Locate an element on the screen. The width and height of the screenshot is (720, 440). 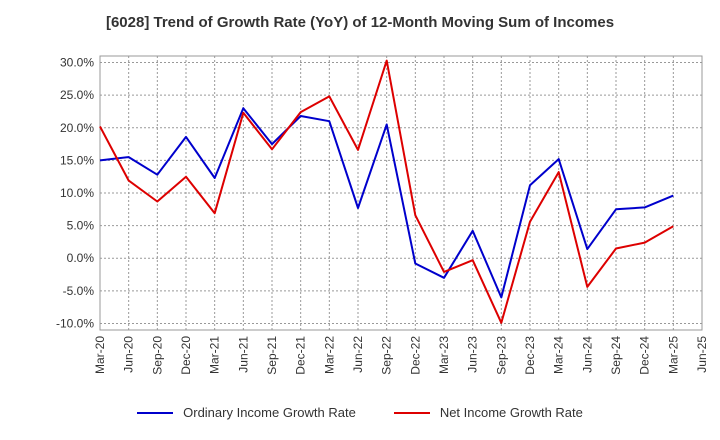
x-tick-label: Sep-21 is located at coordinates (272, 355).